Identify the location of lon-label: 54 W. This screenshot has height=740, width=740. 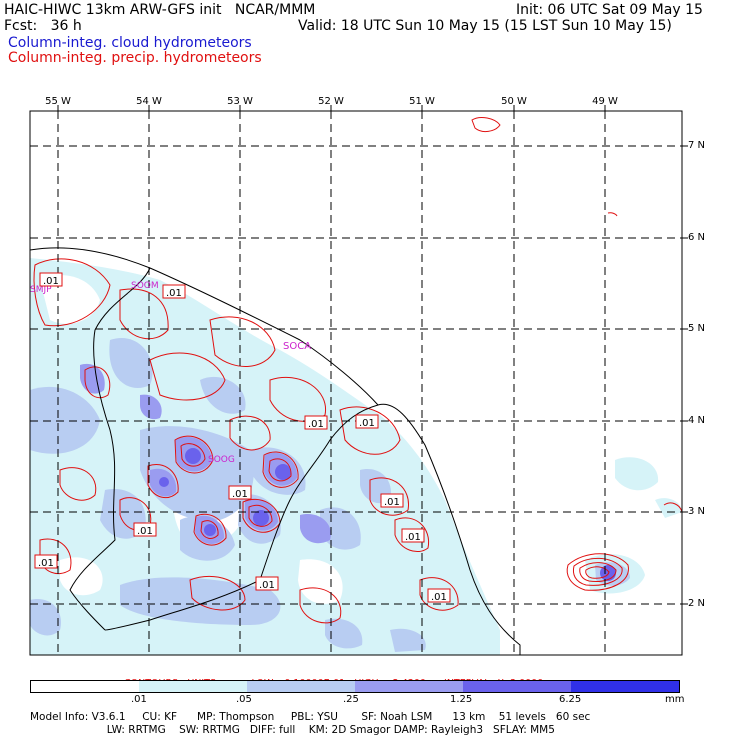
(149, 101).